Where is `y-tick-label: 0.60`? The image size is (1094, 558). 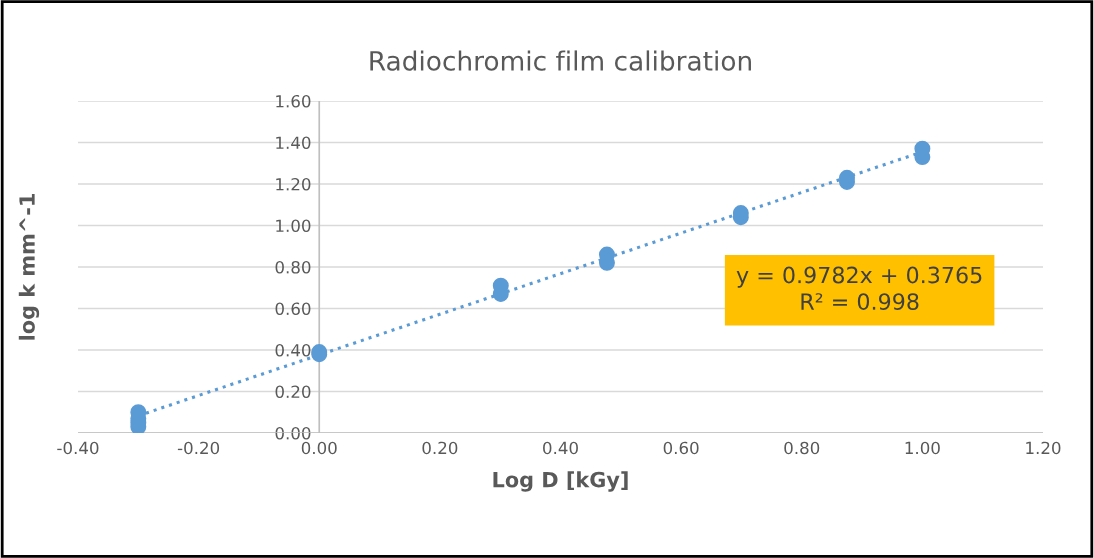 y-tick-label: 0.60 is located at coordinates (293, 309).